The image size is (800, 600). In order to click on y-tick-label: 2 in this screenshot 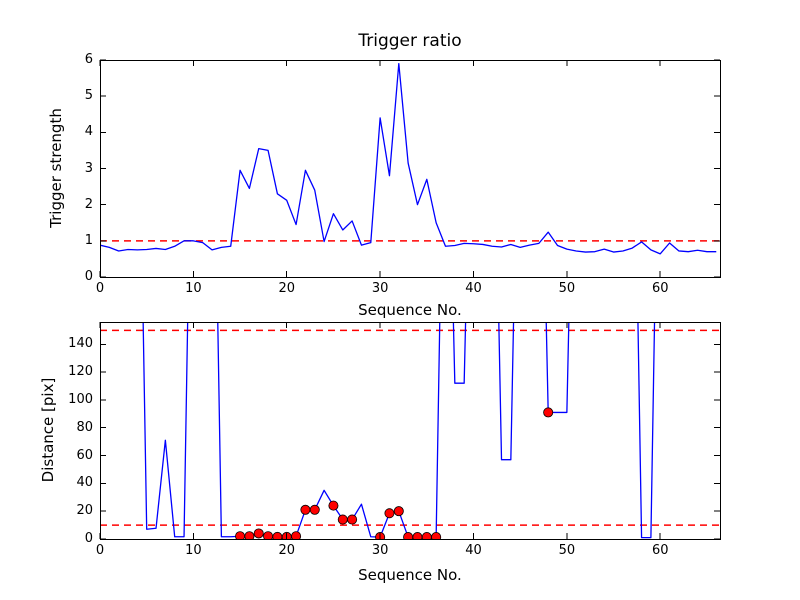, I will do `click(88, 204)`.